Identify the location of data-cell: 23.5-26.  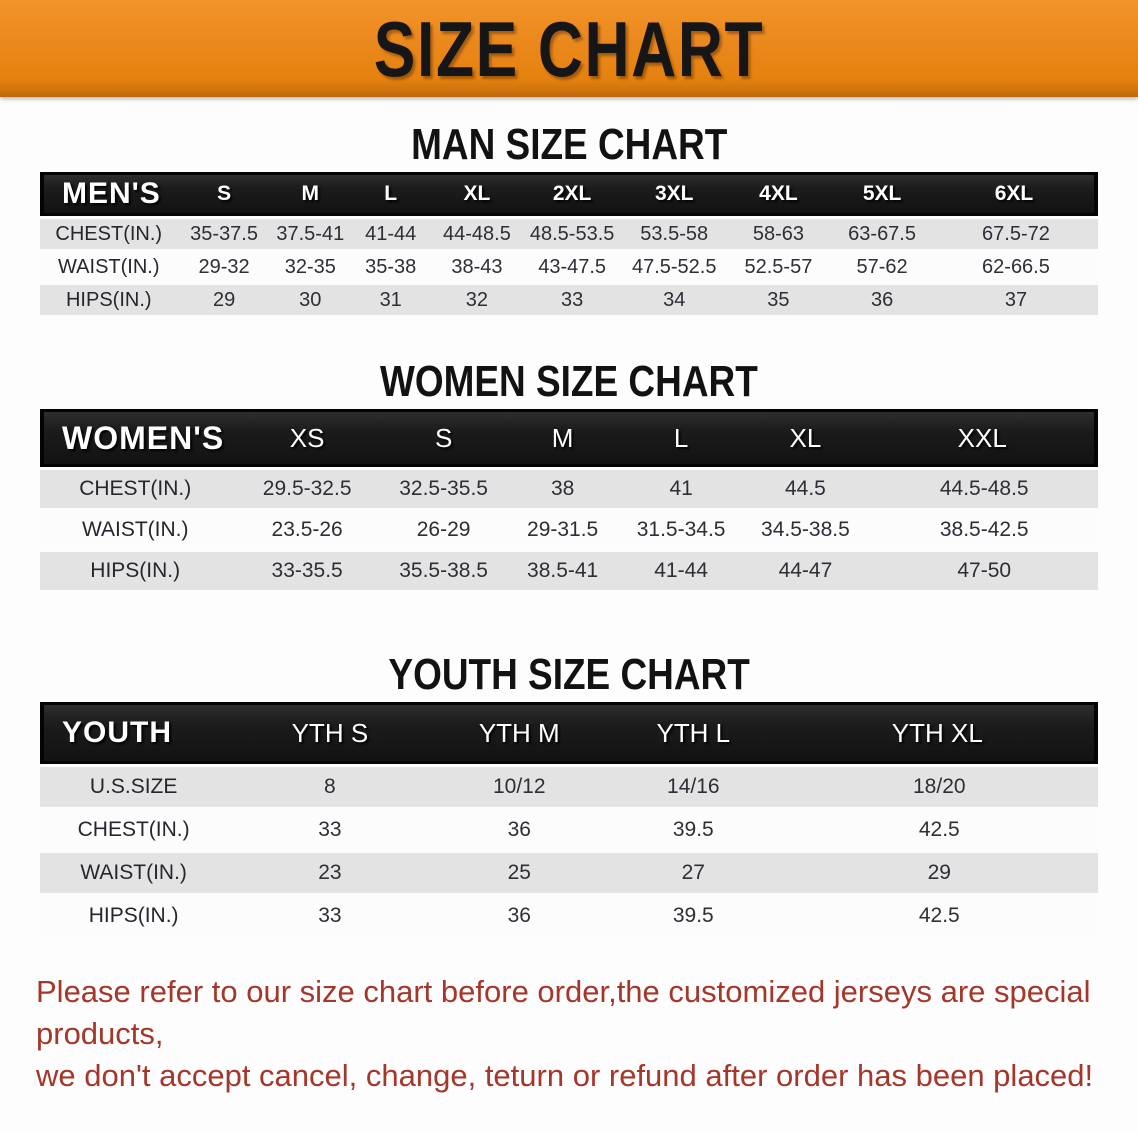
(307, 530).